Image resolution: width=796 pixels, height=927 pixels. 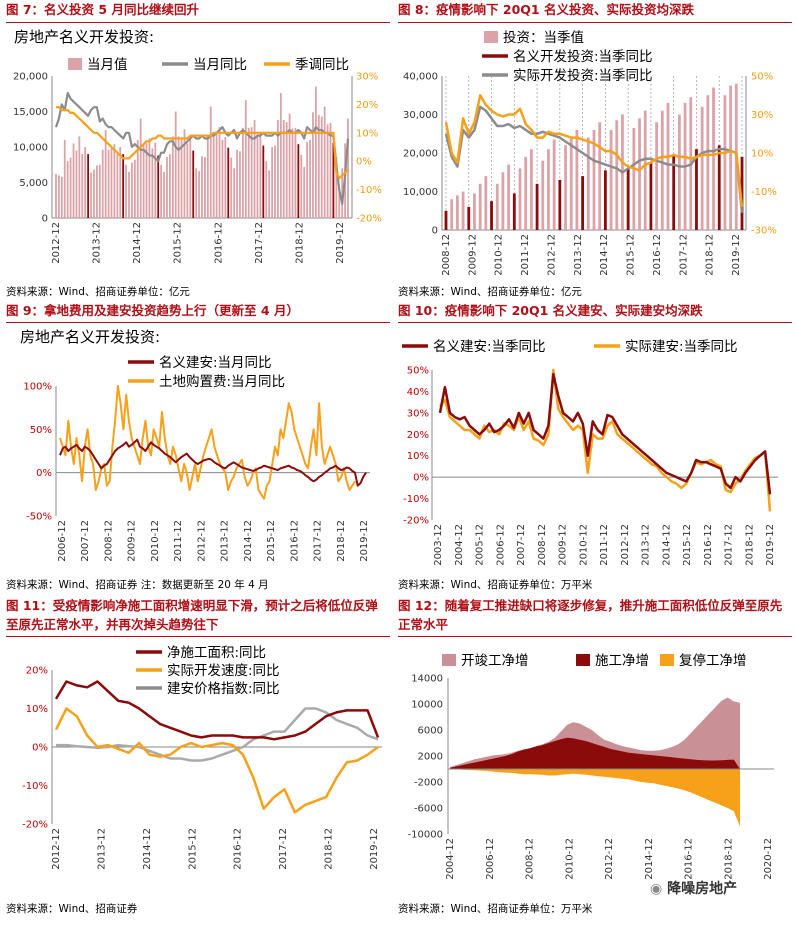 What do you see at coordinates (132, 541) in the screenshot?
I see `chart9-xtick: 2009-12` at bounding box center [132, 541].